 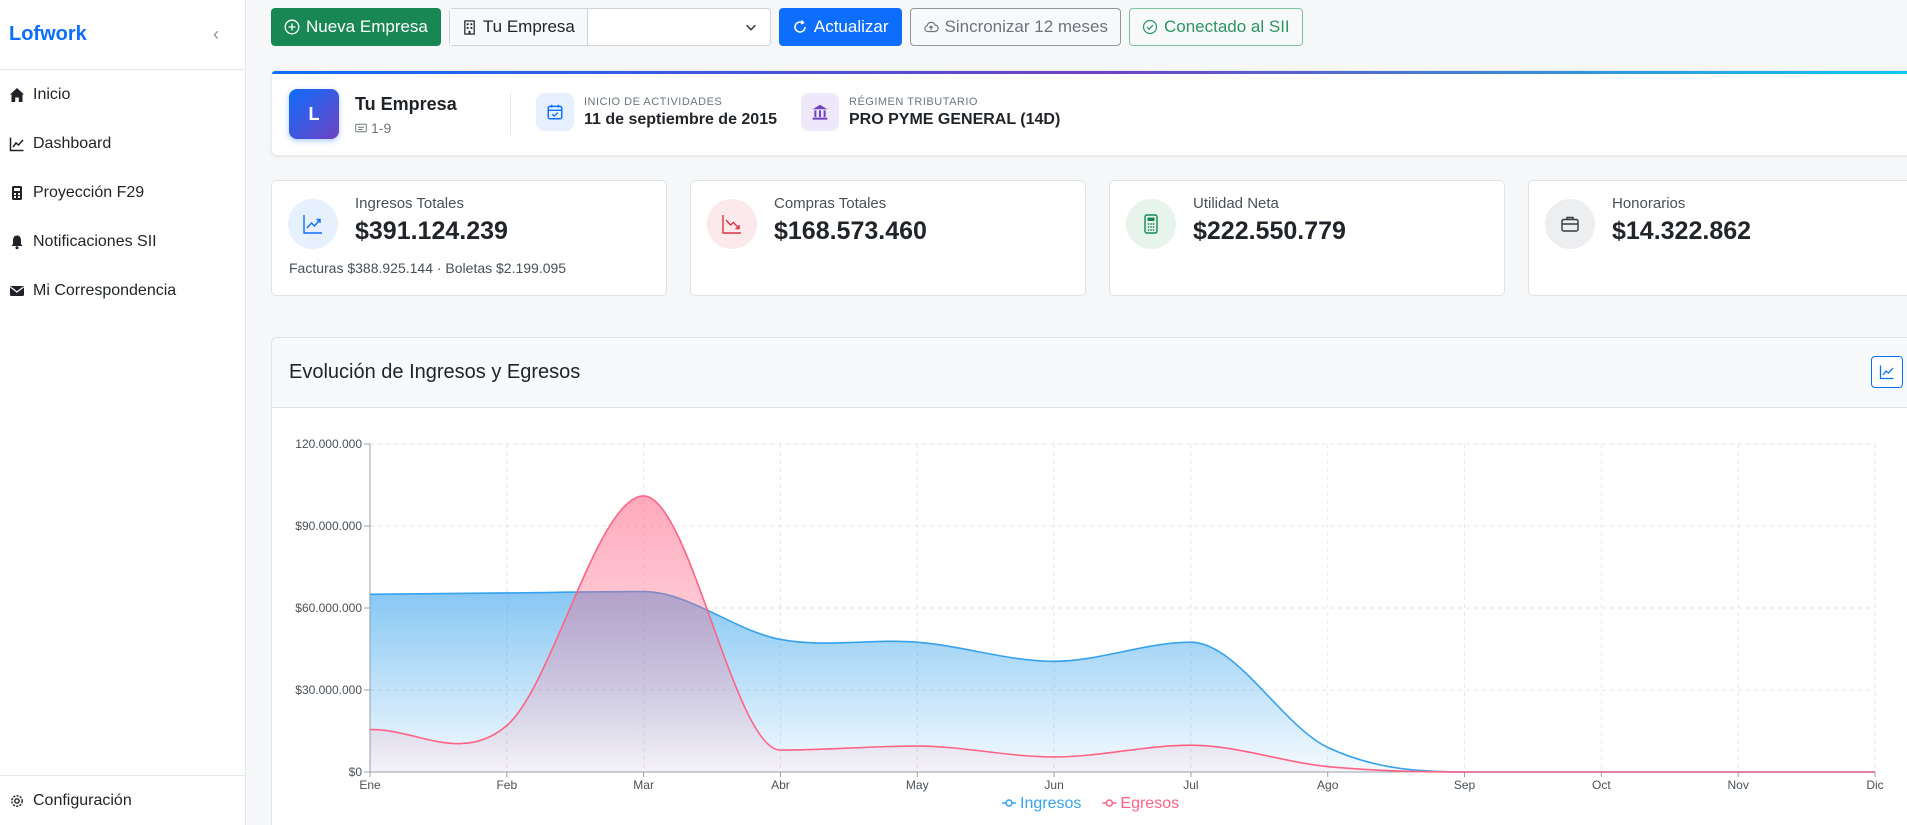 I want to click on legend-marker-ingresos, so click(x=1009, y=803).